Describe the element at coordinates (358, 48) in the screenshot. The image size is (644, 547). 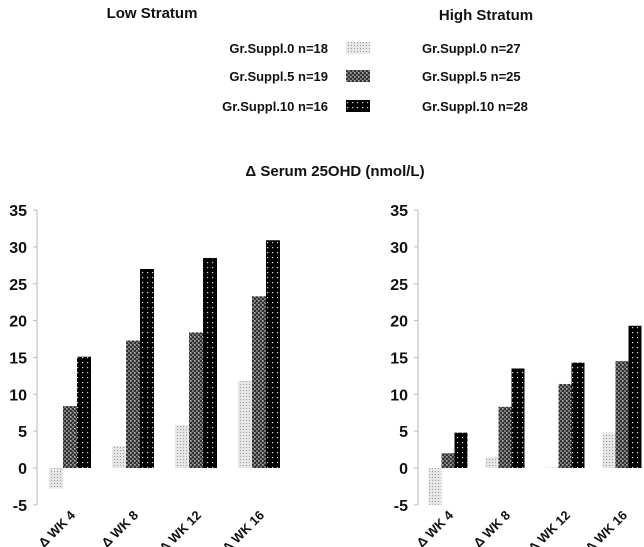
I see `legend-swatch-light-dotted` at that location.